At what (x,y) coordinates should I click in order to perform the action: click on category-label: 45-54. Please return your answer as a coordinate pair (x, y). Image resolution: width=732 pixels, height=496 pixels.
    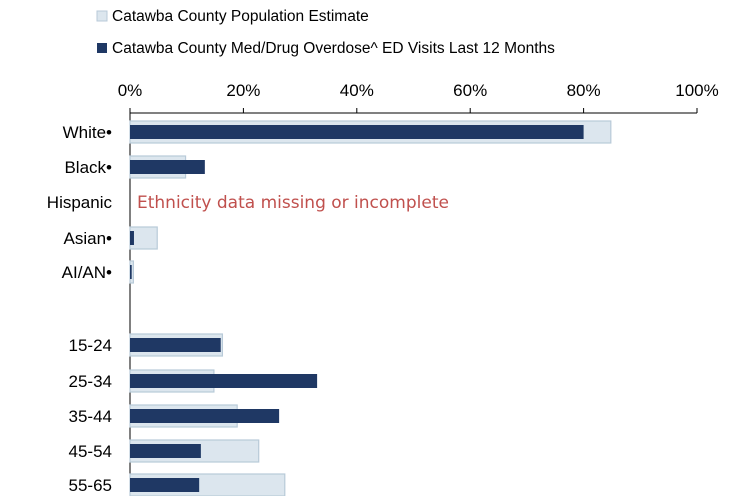
    Looking at the image, I should click on (90, 451).